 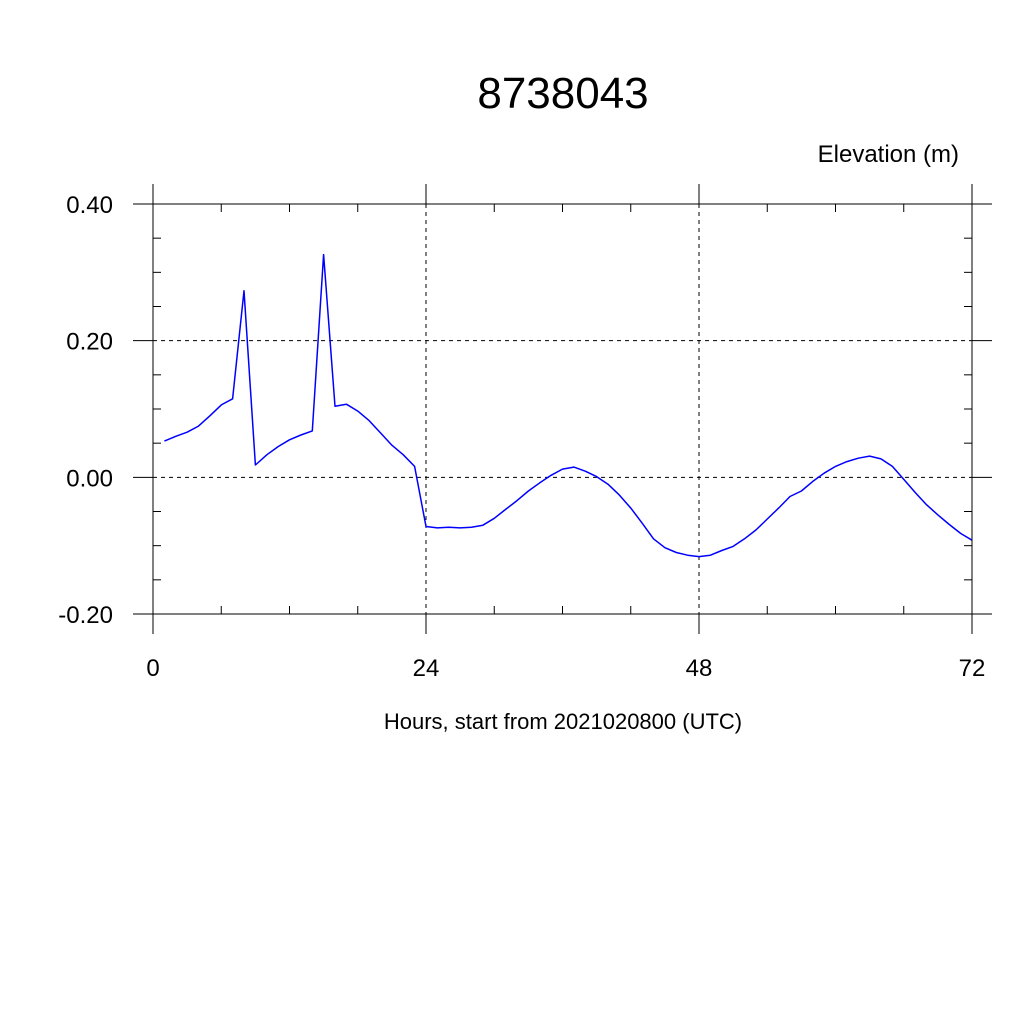 I want to click on y-axis-label: Elevation (m), so click(x=888, y=154).